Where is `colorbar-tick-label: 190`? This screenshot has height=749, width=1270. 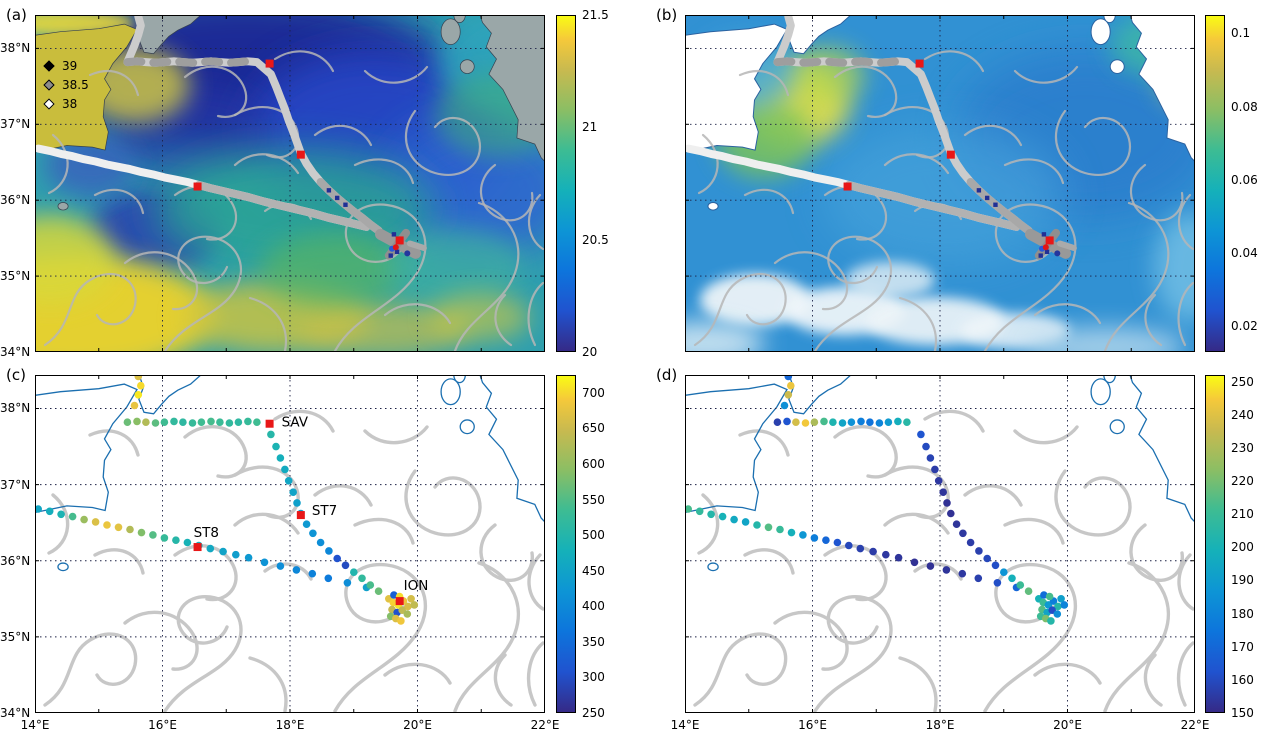 colorbar-tick-label: 190 is located at coordinates (1242, 580).